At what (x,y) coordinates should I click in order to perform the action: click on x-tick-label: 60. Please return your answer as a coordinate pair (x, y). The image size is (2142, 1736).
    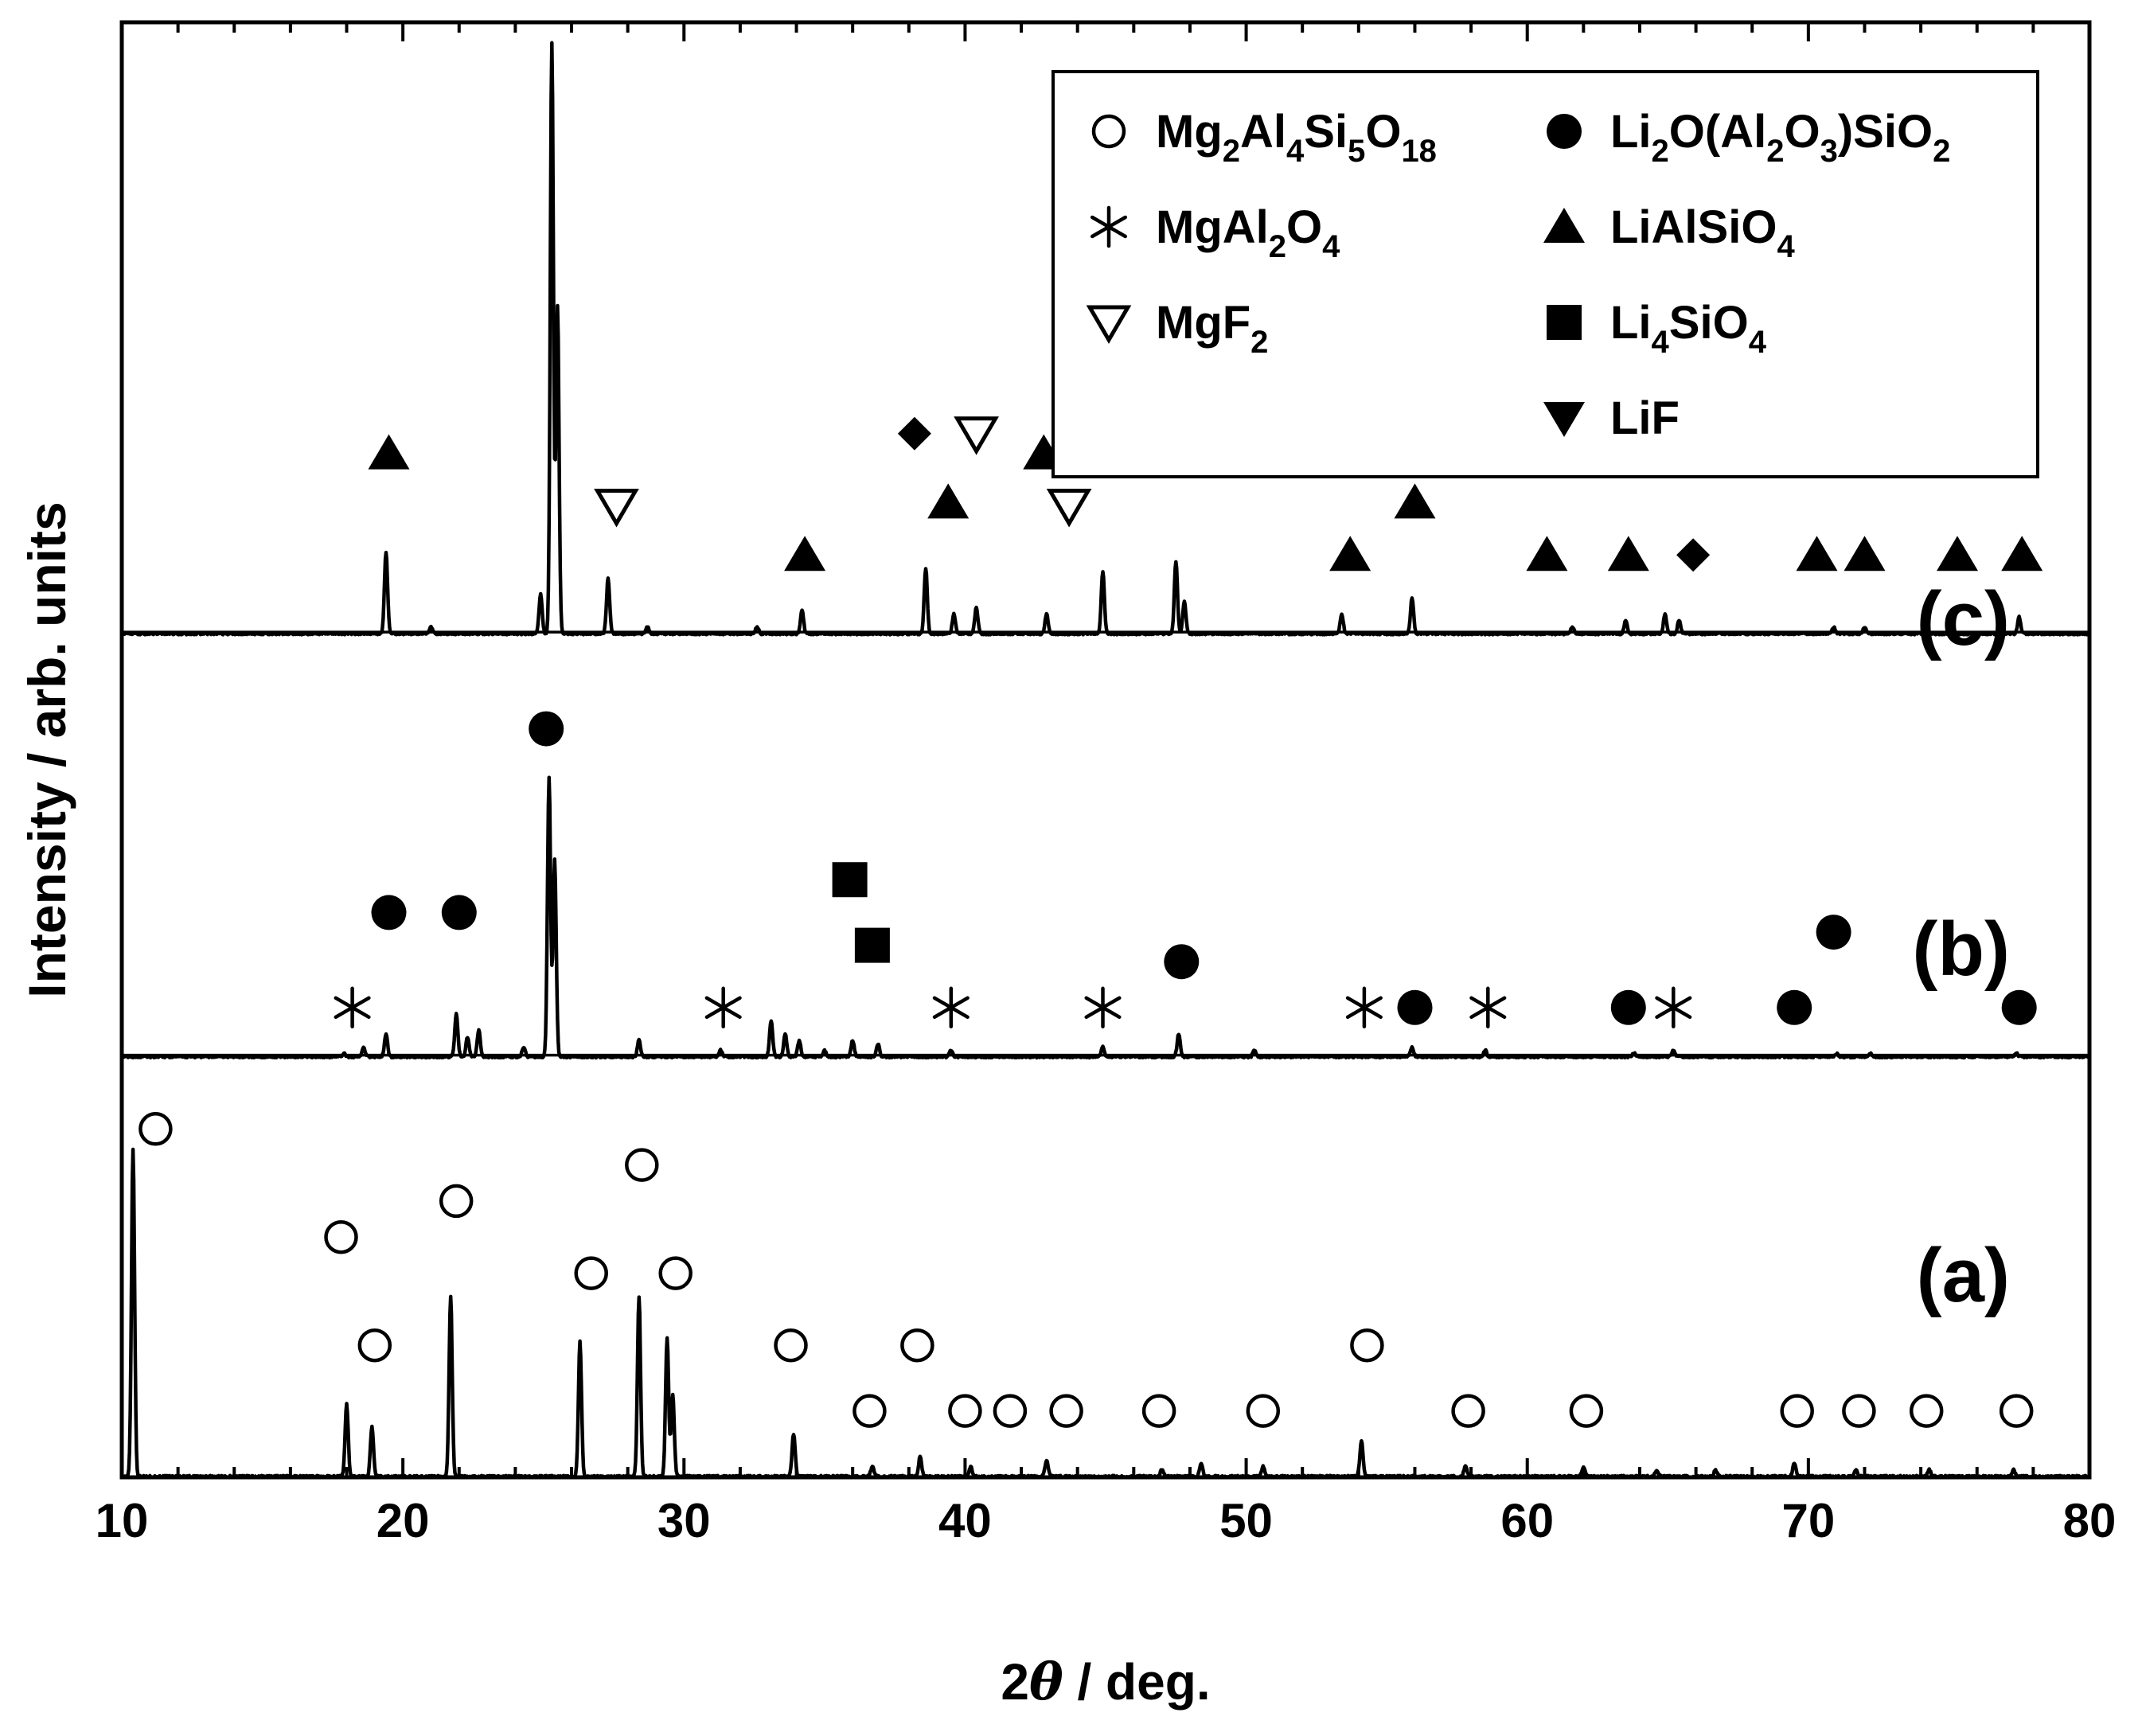
    Looking at the image, I should click on (1527, 1520).